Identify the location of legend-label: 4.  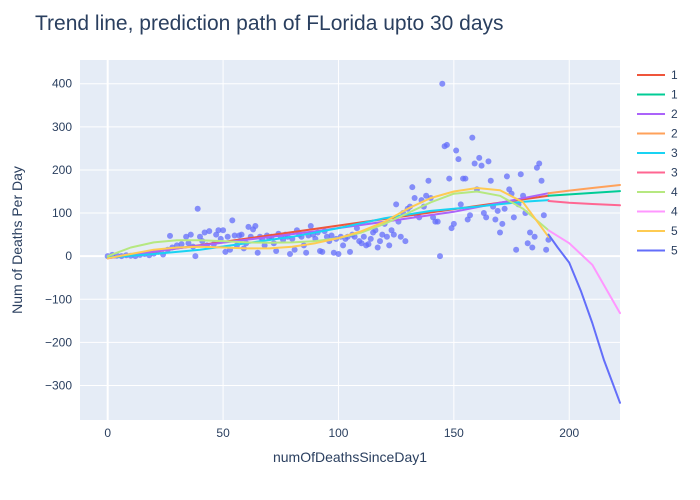
(674, 212).